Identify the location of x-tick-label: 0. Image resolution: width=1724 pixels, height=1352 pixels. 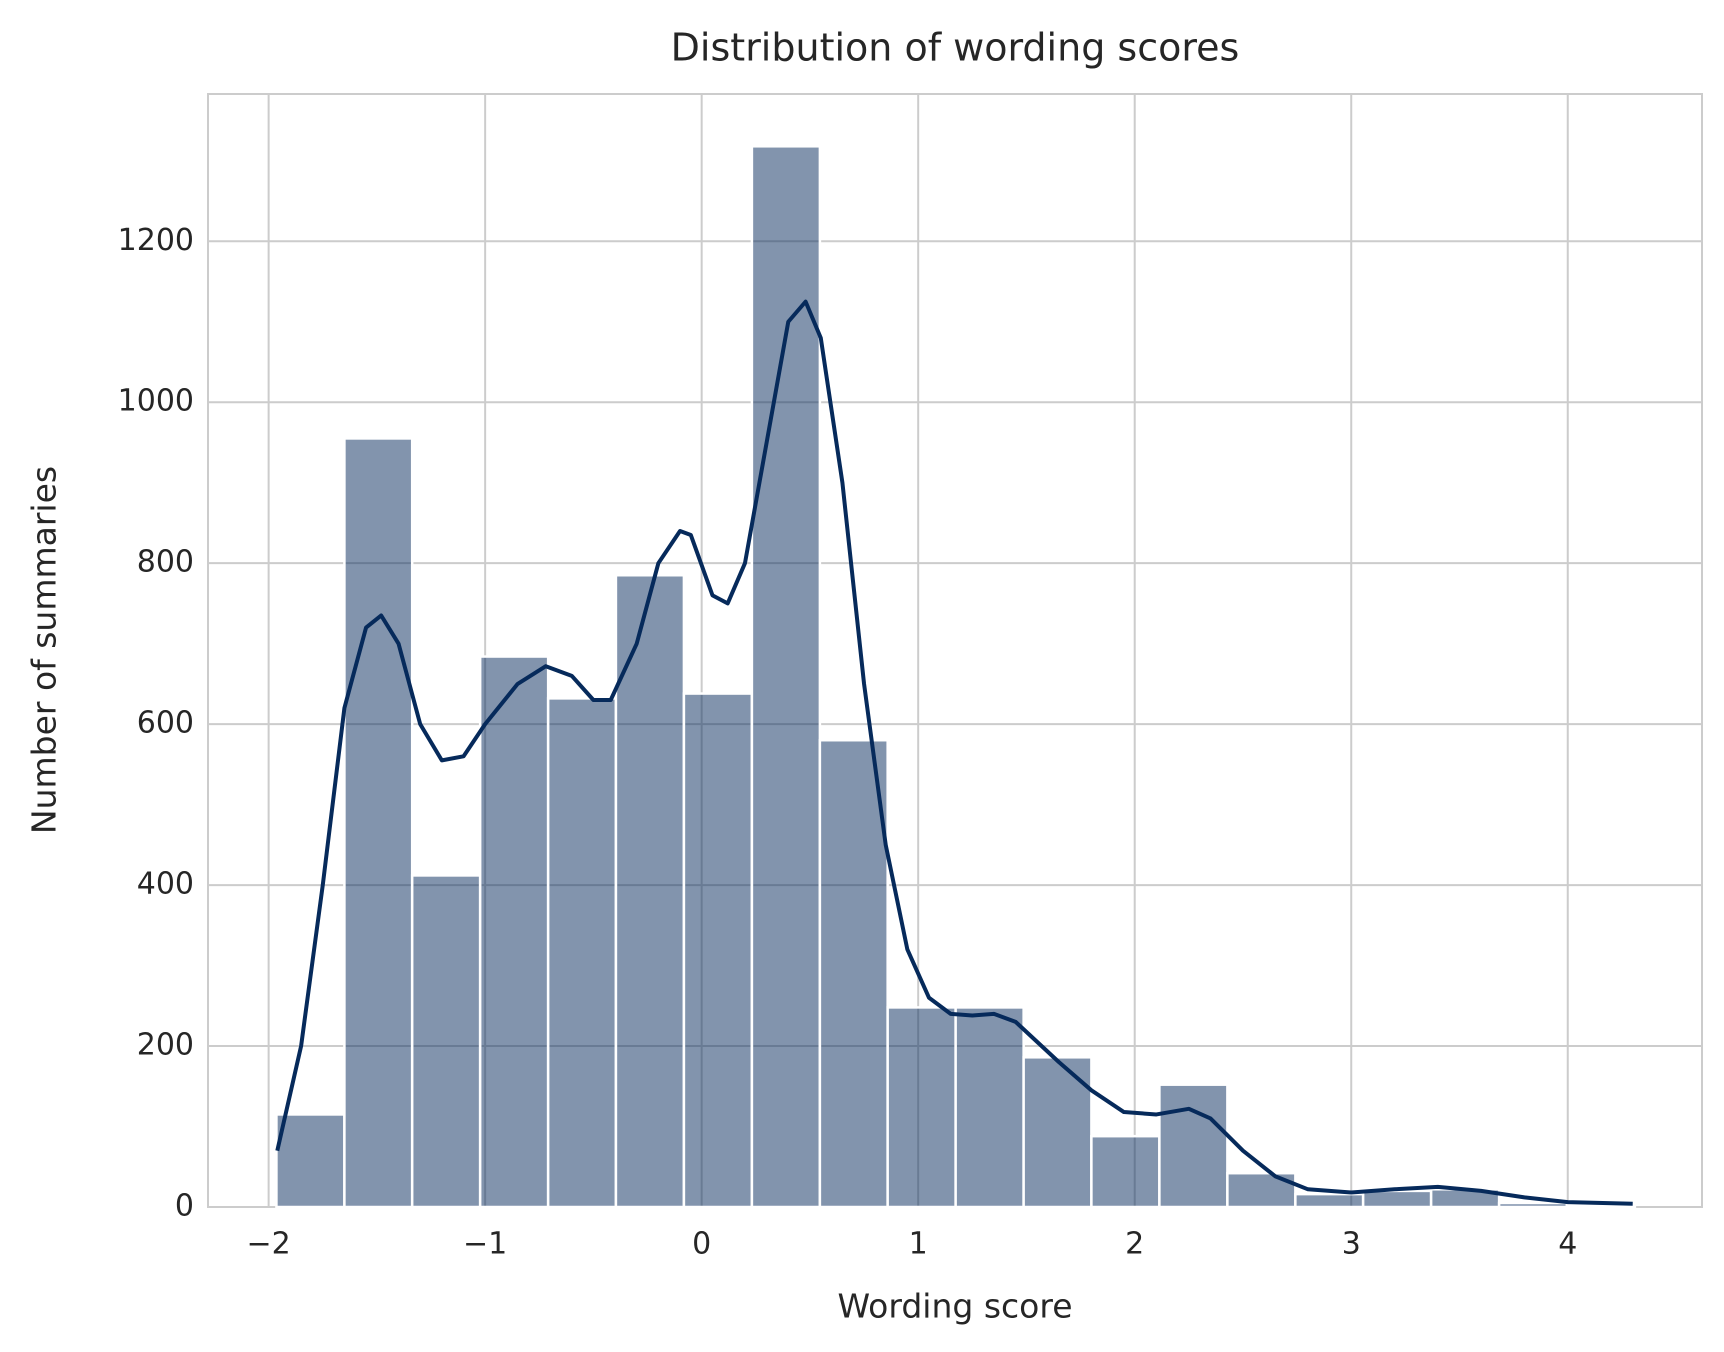
(701, 1244).